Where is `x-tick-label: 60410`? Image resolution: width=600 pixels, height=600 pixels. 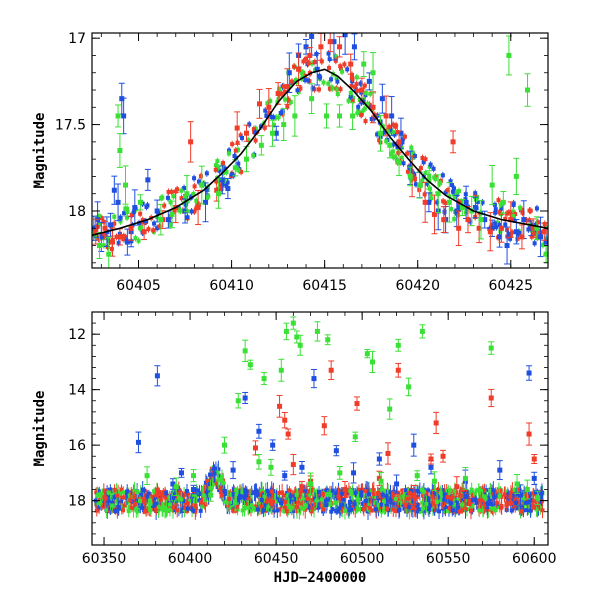 x-tick-label: 60410 is located at coordinates (231, 286).